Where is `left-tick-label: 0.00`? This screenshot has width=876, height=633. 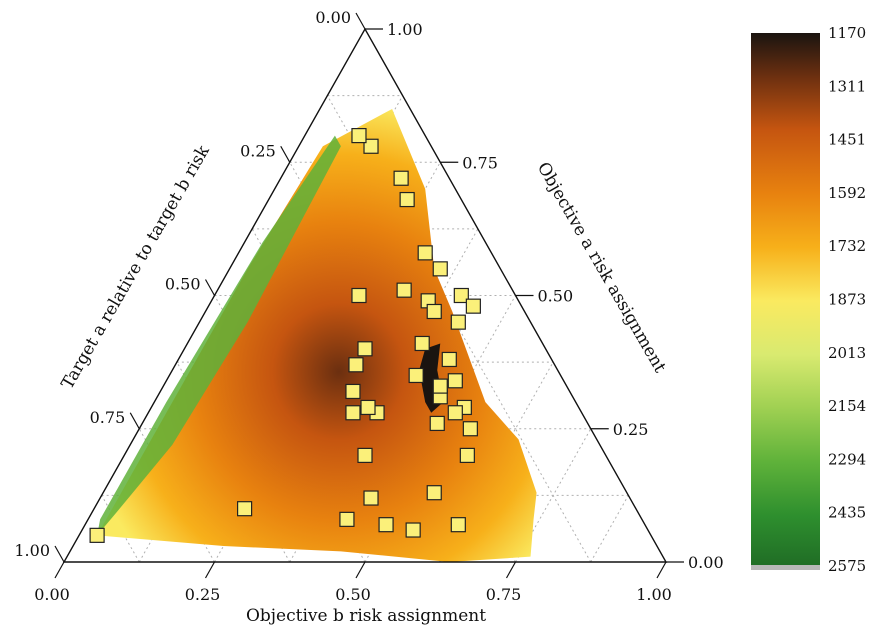 left-tick-label: 0.00 is located at coordinates (333, 17).